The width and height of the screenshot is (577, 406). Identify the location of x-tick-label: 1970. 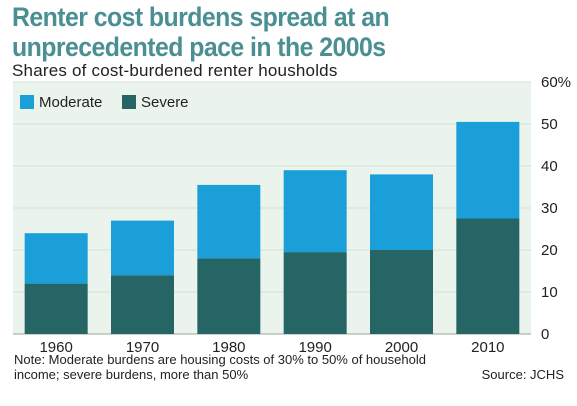
(142, 347).